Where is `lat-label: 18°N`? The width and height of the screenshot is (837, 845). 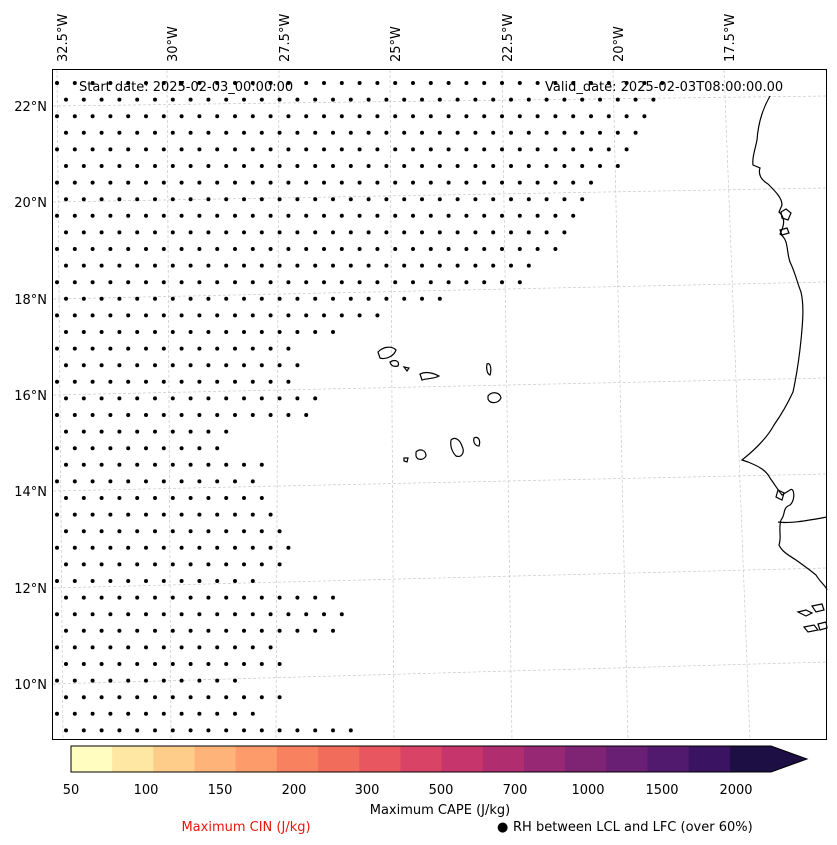
lat-label: 18°N is located at coordinates (30, 300).